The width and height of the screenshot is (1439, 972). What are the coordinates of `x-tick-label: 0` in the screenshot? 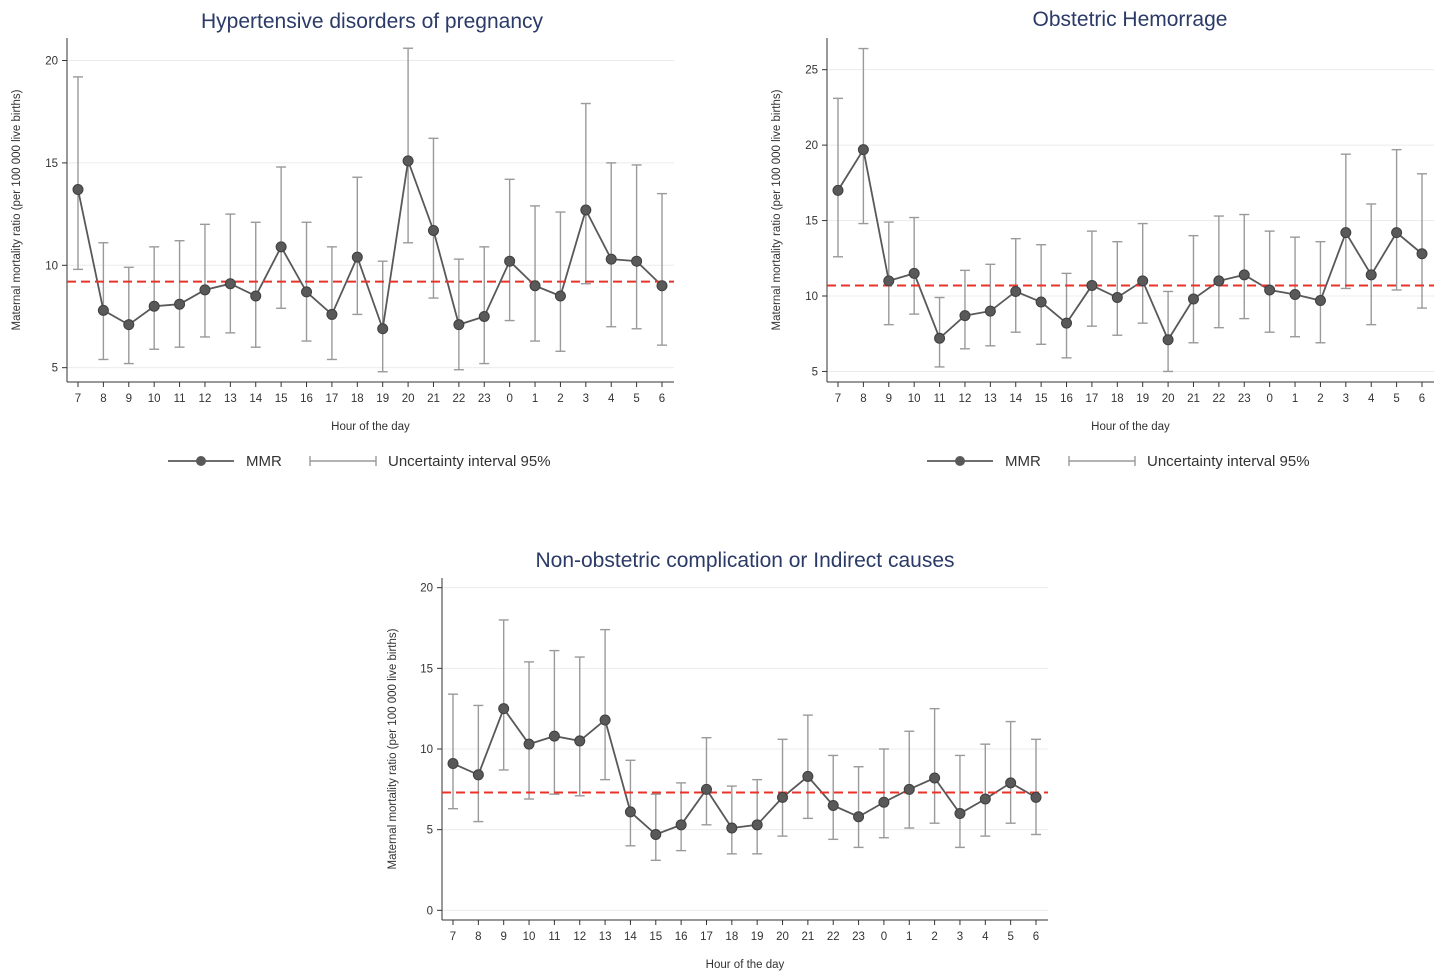 It's located at (884, 937).